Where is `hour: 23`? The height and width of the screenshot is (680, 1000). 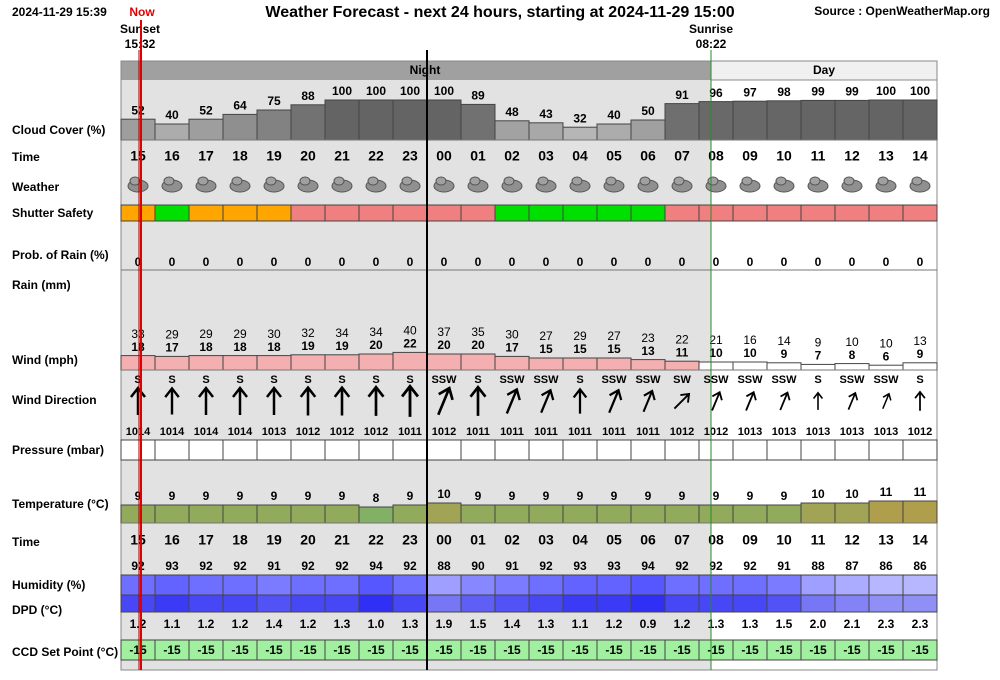
hour: 23 is located at coordinates (410, 540).